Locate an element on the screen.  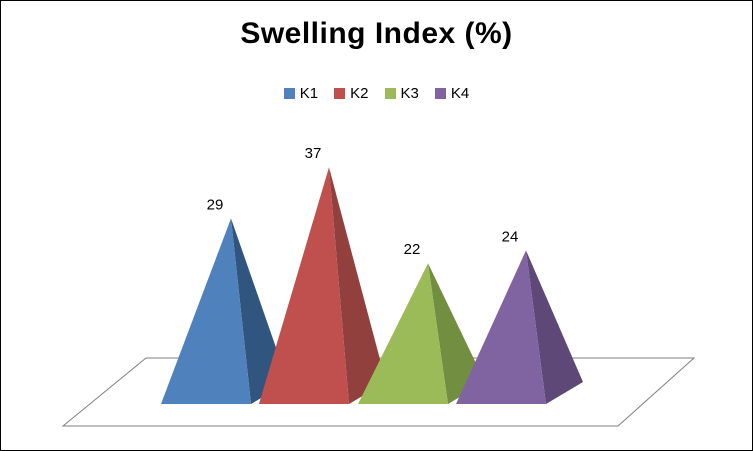
pyramid-side-K2 is located at coordinates (357, 285).